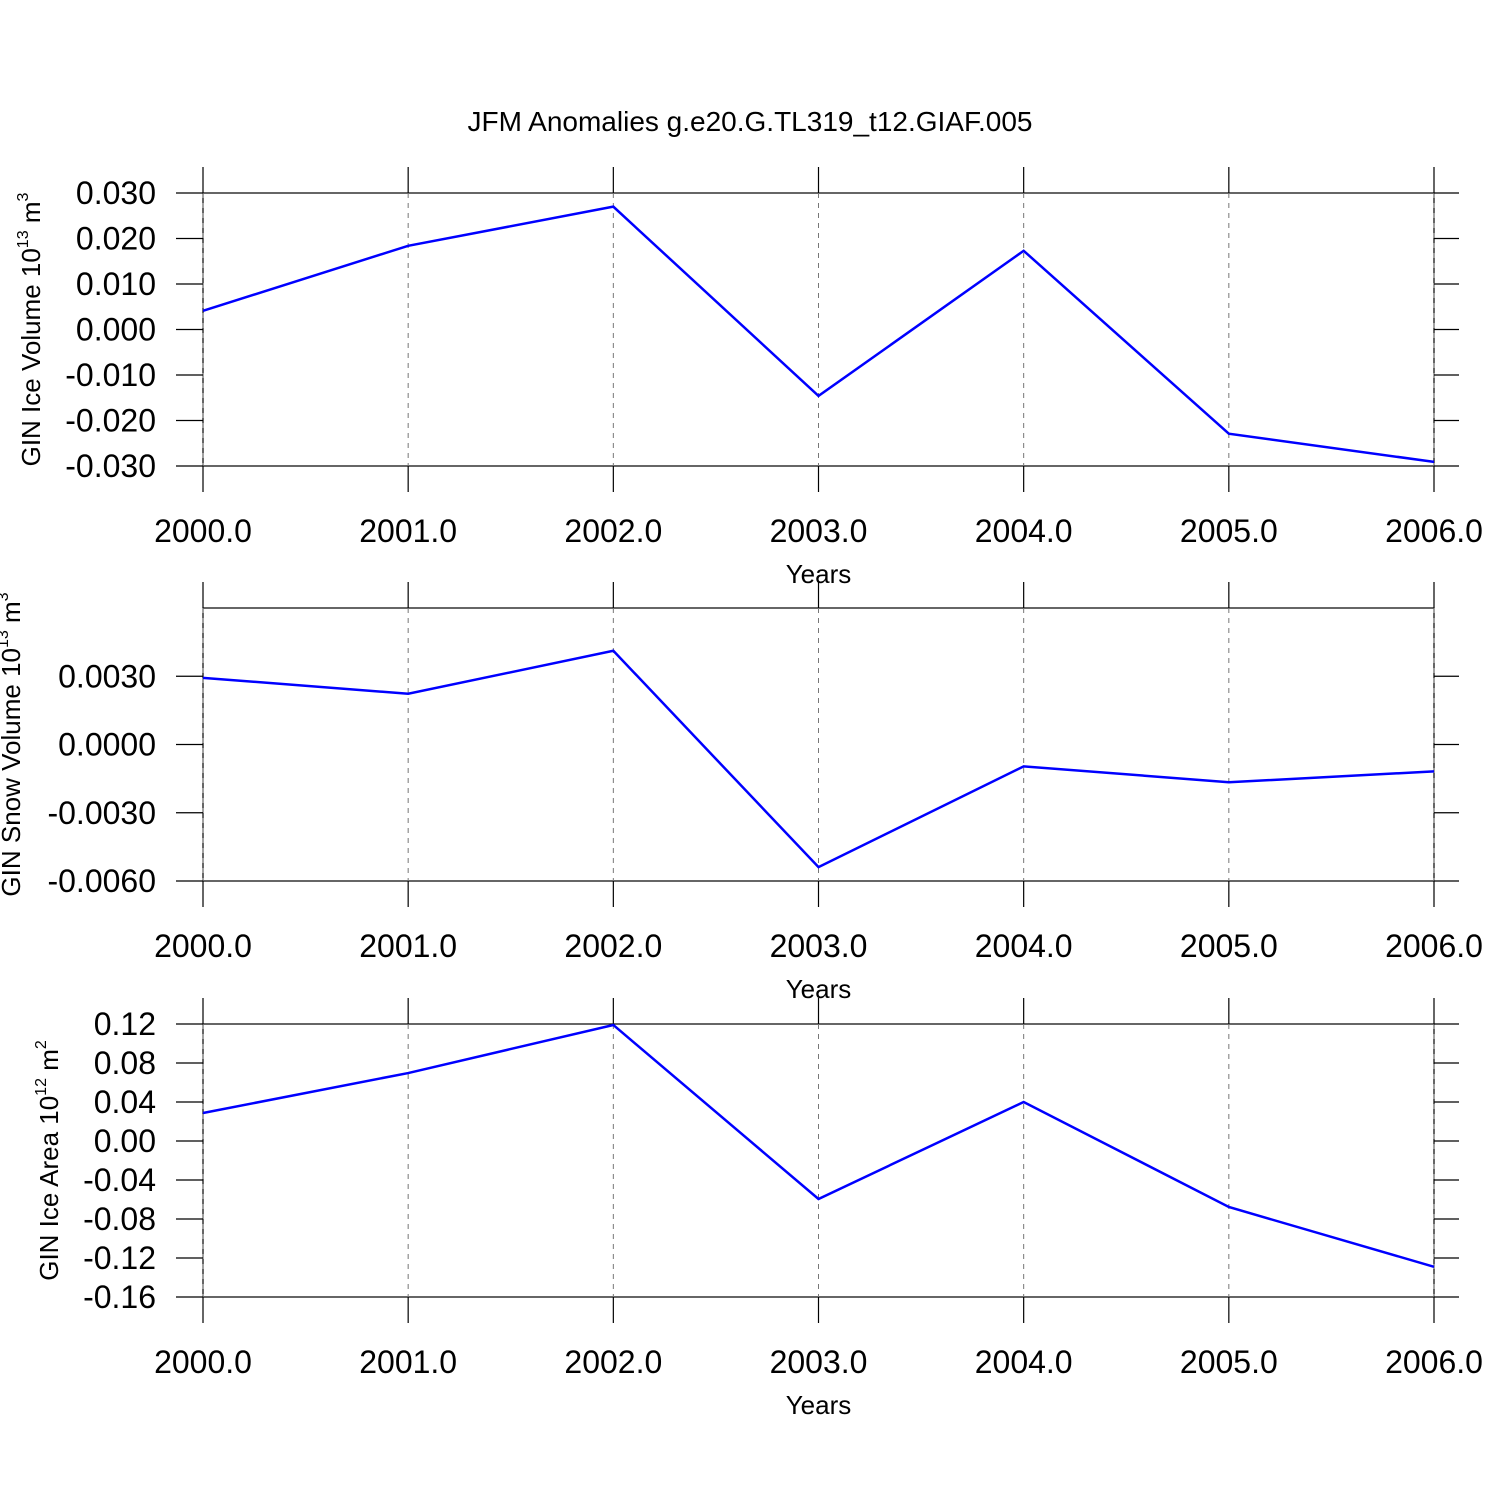  What do you see at coordinates (41, 1087) in the screenshot?
I see `y-axis-label-exponent: 12` at bounding box center [41, 1087].